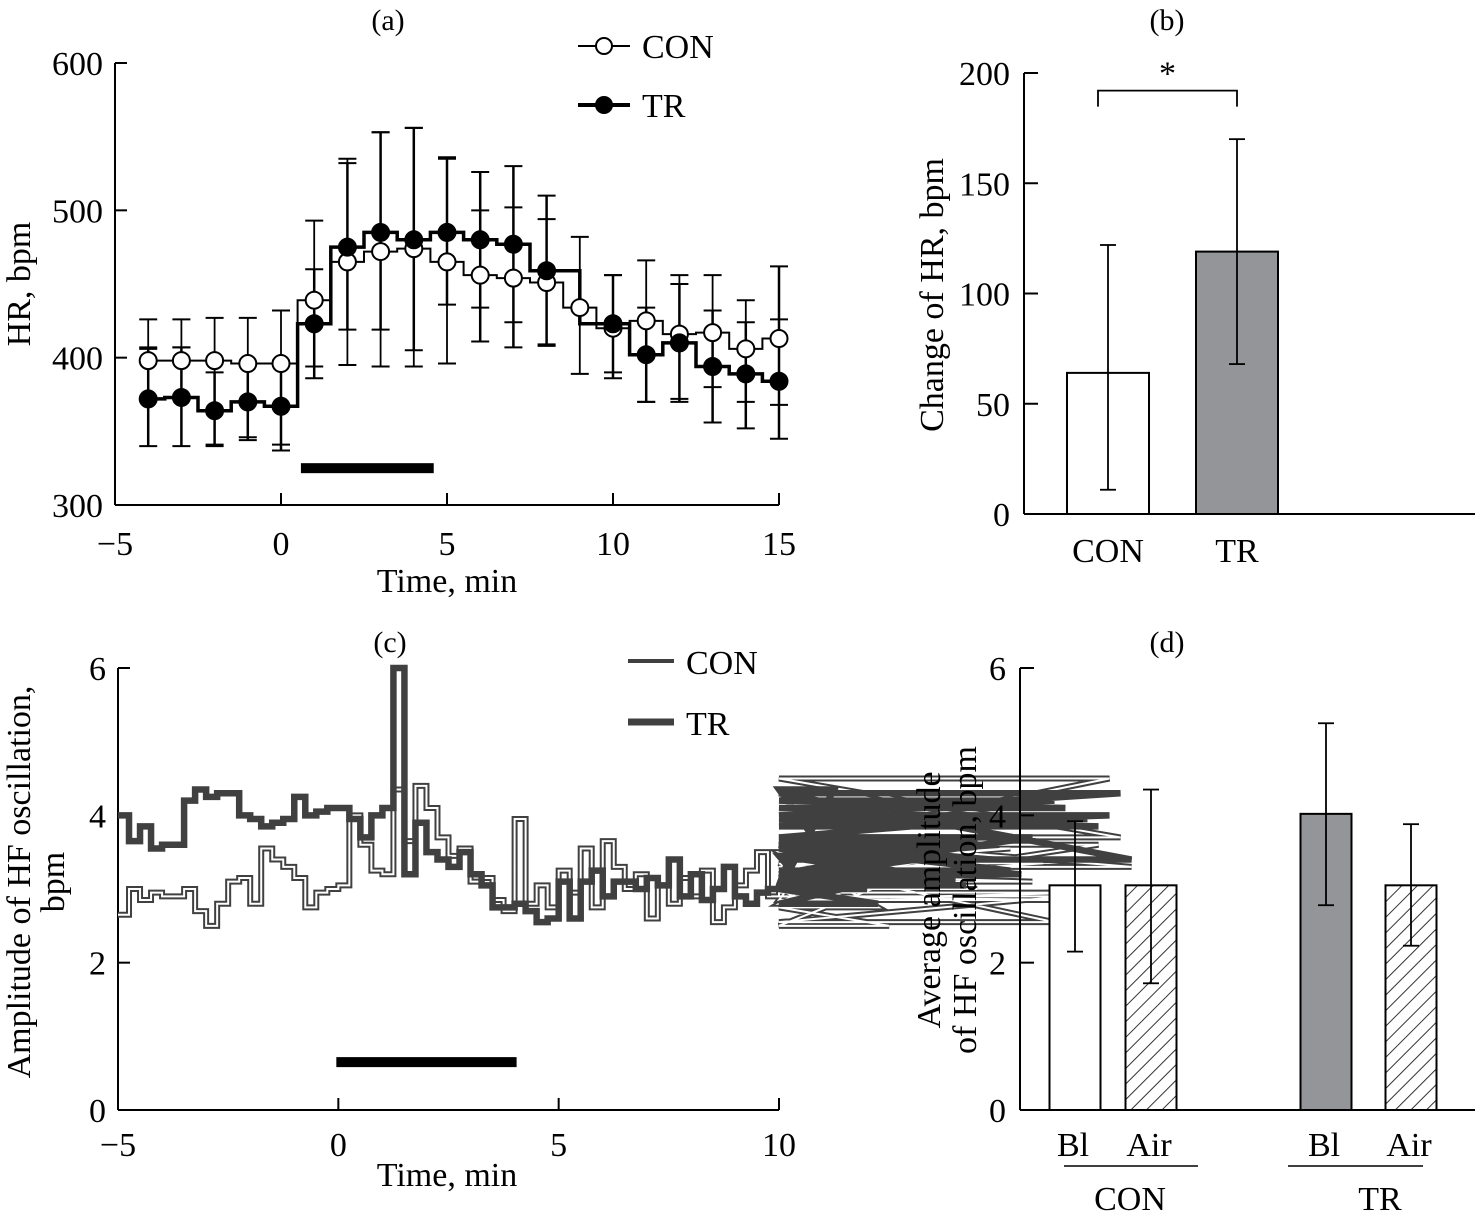 Image resolution: width=1475 pixels, height=1217 pixels. I want to click on panel-c-title: (c), so click(389, 642).